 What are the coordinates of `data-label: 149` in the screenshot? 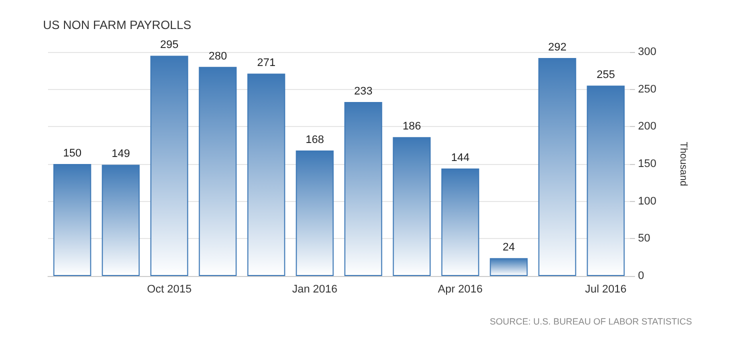 It's located at (121, 154).